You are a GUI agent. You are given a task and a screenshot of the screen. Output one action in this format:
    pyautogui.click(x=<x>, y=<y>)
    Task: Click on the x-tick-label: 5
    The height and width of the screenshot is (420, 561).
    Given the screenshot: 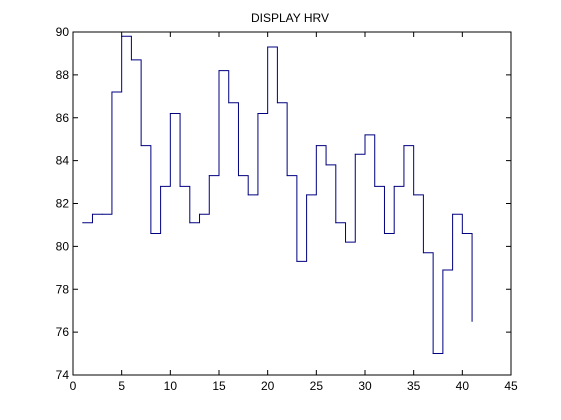 What is the action you would take?
    pyautogui.click(x=121, y=386)
    